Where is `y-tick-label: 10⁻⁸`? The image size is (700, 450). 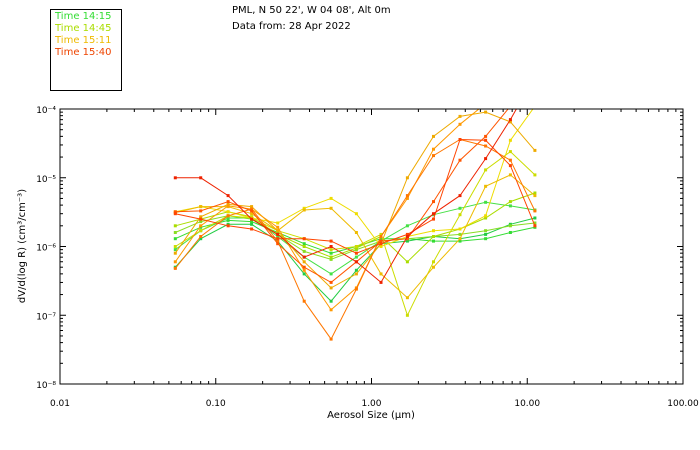
y-tick-label: 10⁻⁸ is located at coordinates (46, 386).